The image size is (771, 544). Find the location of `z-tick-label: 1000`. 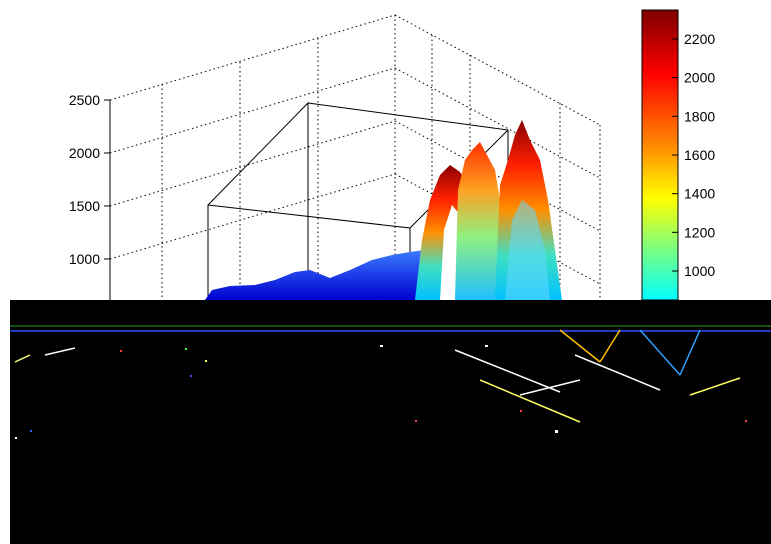

z-tick-label: 1000 is located at coordinates (84, 259).